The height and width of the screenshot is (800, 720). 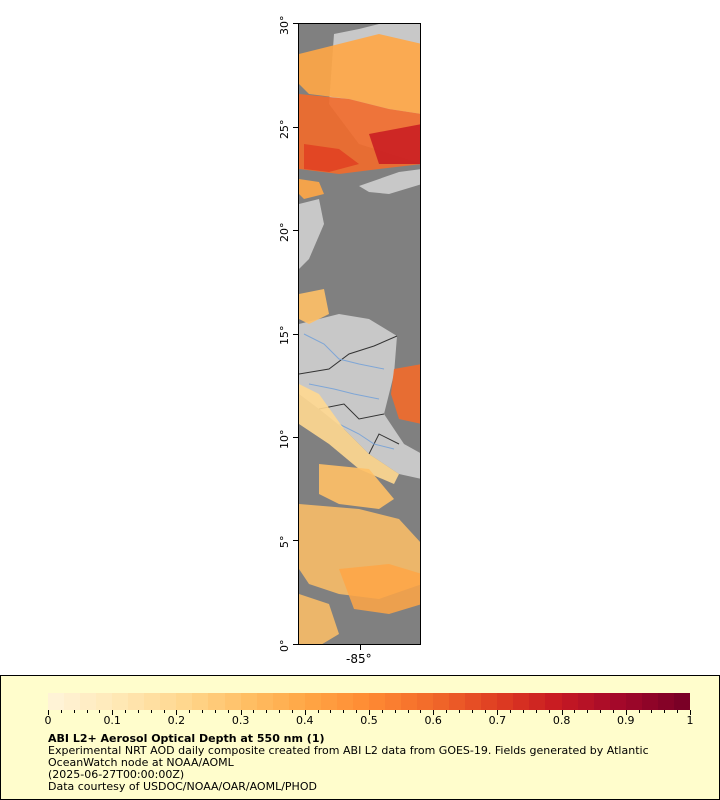 What do you see at coordinates (112, 720) in the screenshot?
I see `colorbar-tick-label: 0.1` at bounding box center [112, 720].